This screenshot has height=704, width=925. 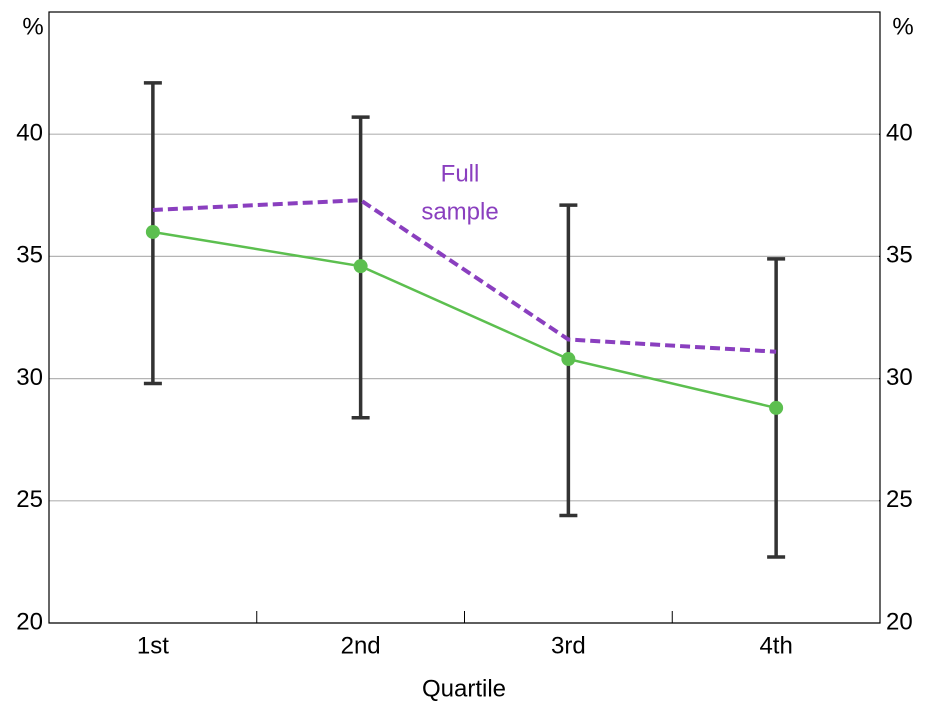 I want to click on y2-tick-label: 30, so click(x=899, y=377).